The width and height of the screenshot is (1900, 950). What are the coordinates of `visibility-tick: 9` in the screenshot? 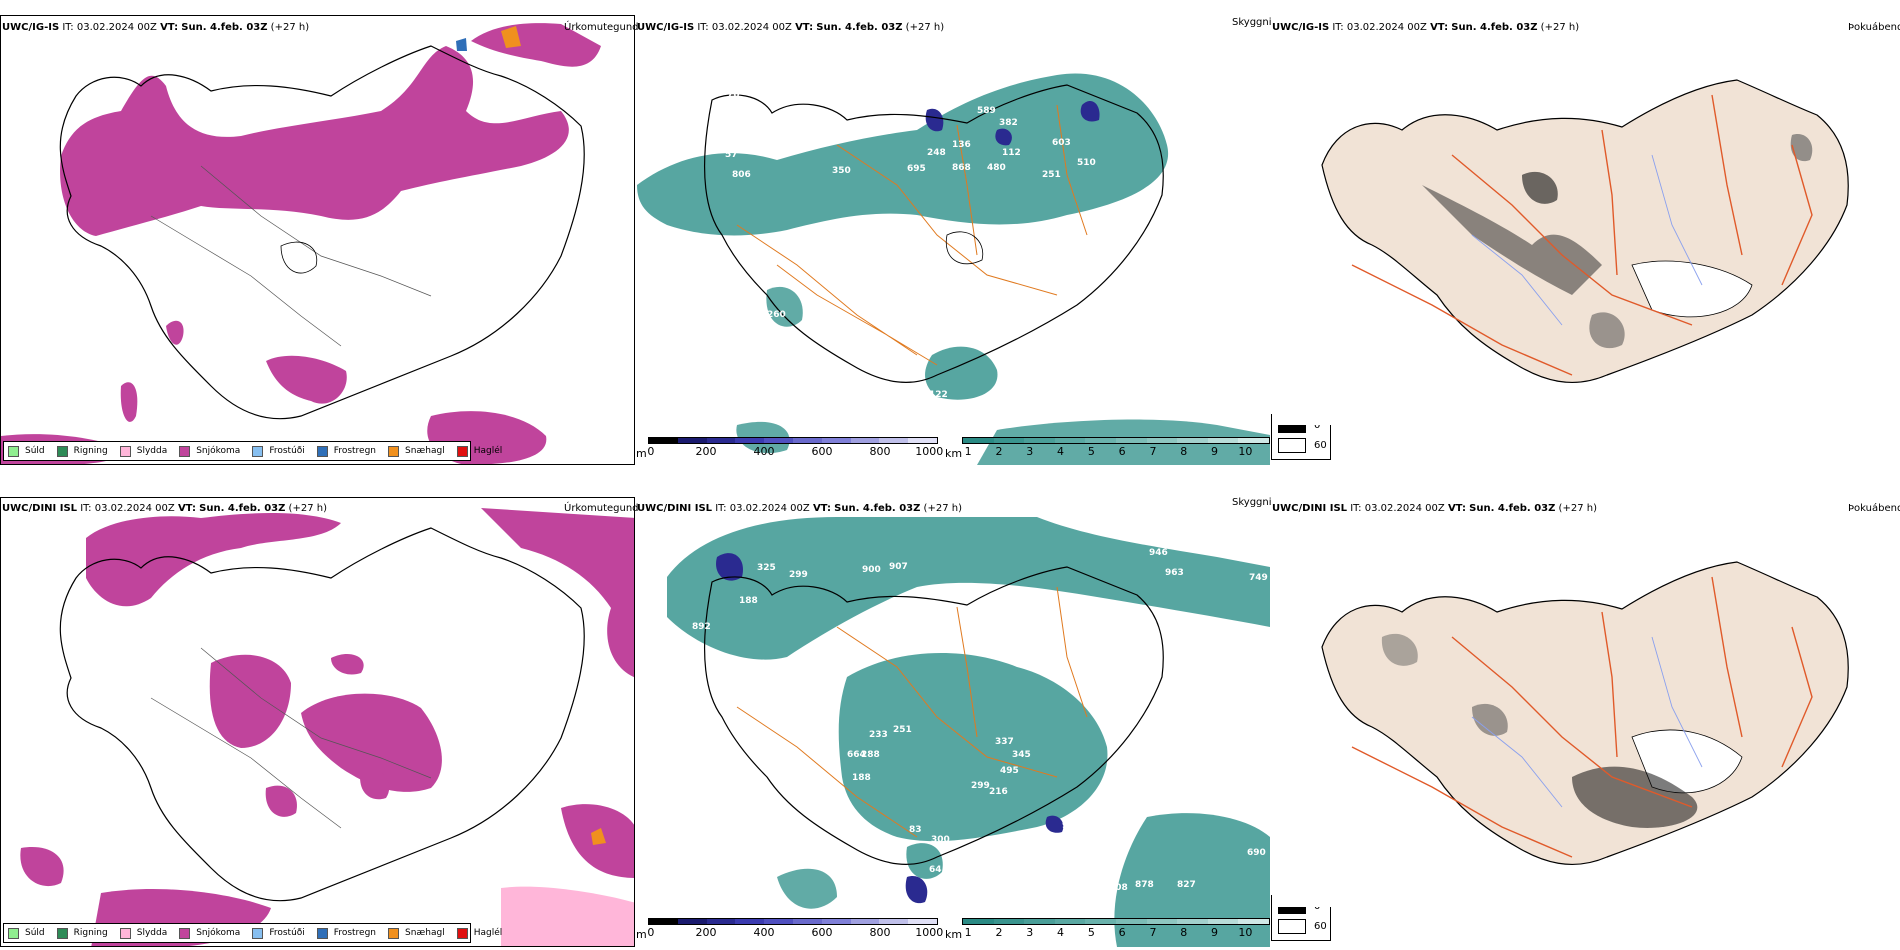 It's located at (1215, 451).